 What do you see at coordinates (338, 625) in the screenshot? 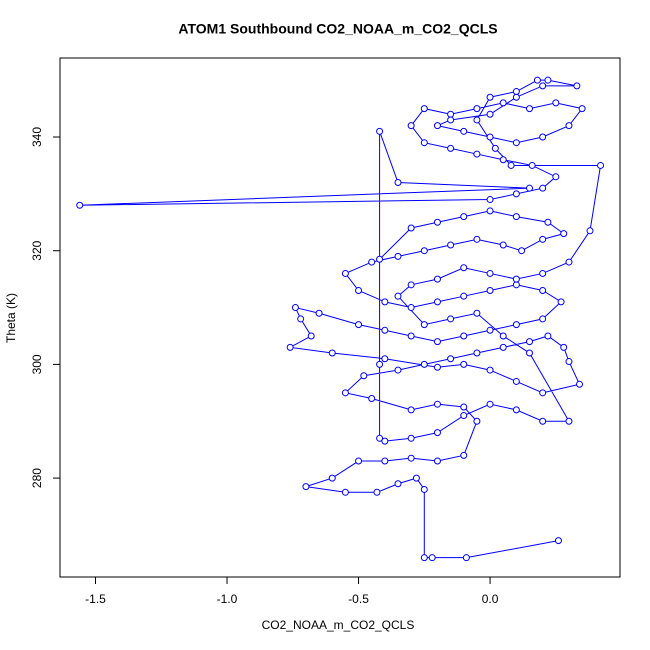
I see `x-axis-label: CO2_NOAA_m_CO2_QCLS` at bounding box center [338, 625].